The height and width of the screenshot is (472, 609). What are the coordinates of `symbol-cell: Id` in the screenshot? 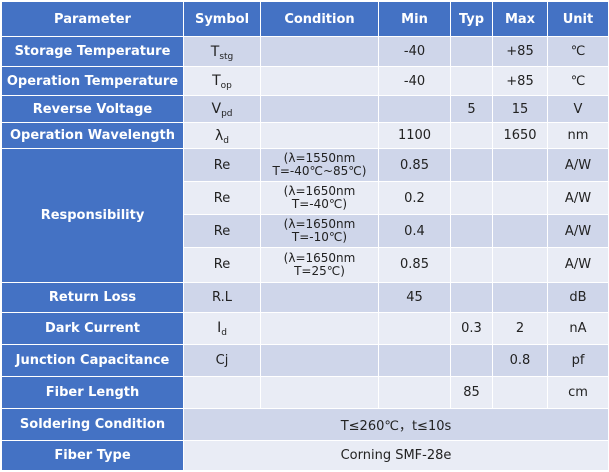 It's located at (222, 328).